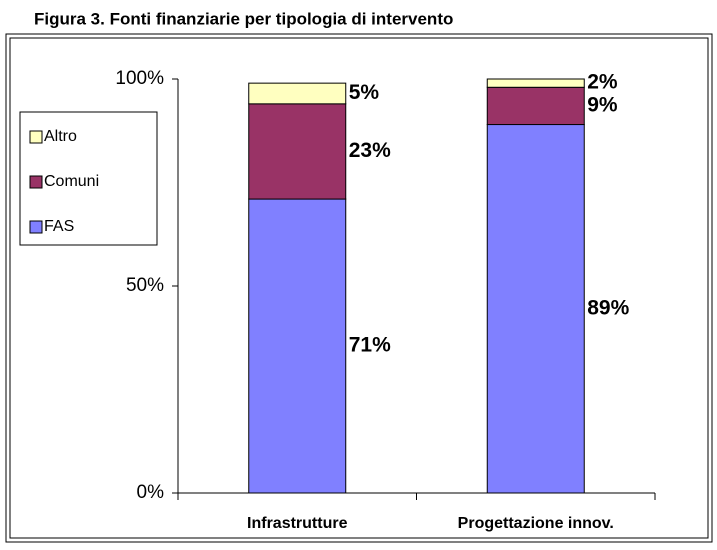 This screenshot has width=717, height=550. I want to click on y-tick-label: 100%, so click(139, 78).